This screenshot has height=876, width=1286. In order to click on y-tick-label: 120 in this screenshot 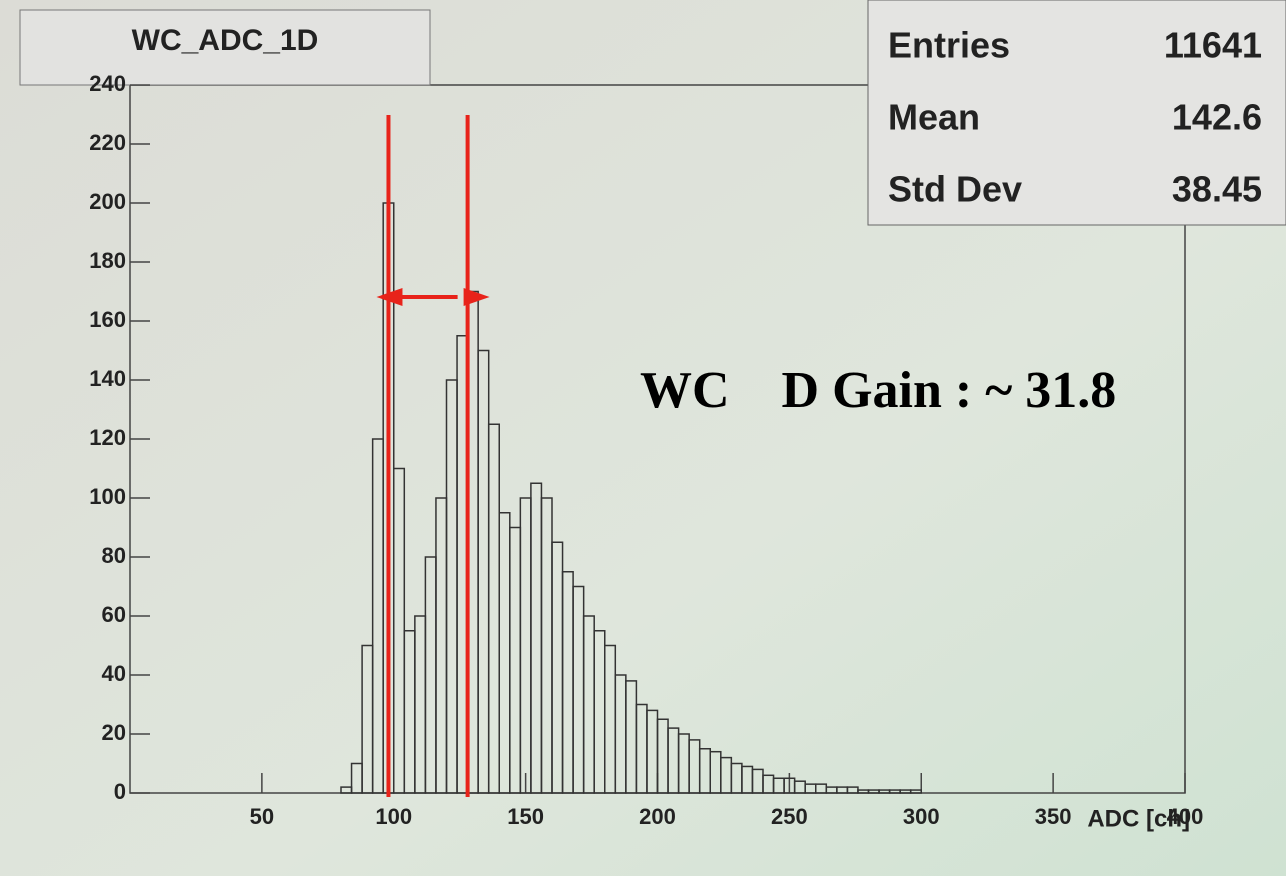, I will do `click(107, 437)`.